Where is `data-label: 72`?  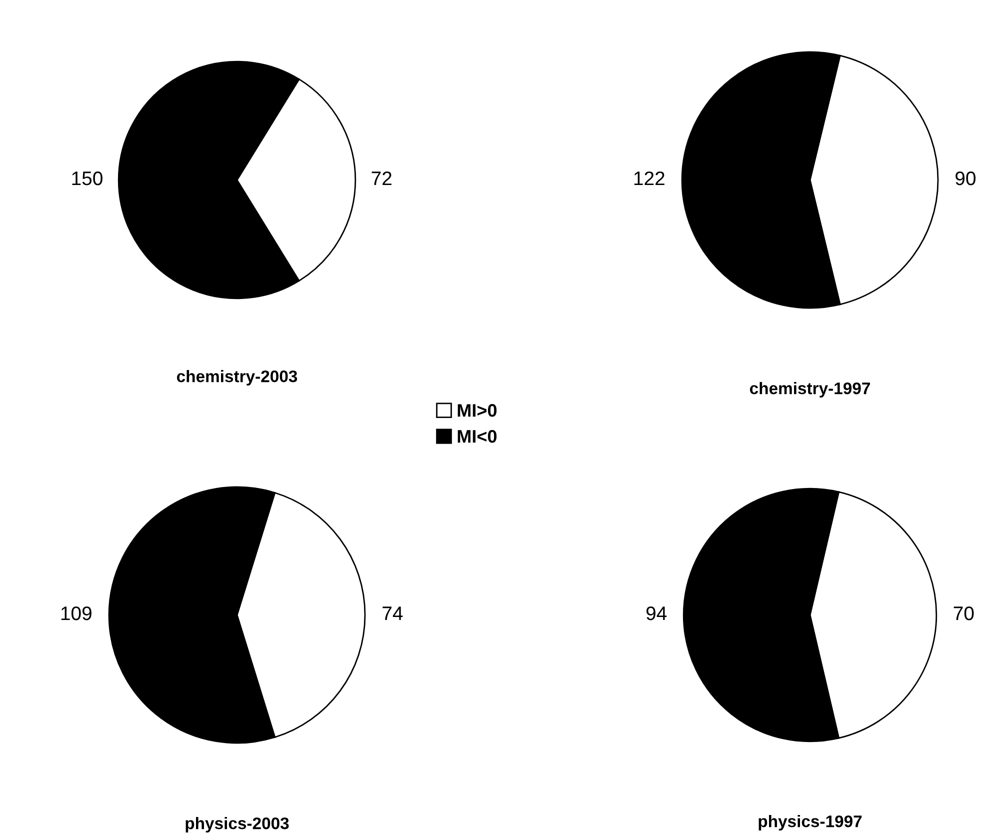
data-label: 72 is located at coordinates (382, 178).